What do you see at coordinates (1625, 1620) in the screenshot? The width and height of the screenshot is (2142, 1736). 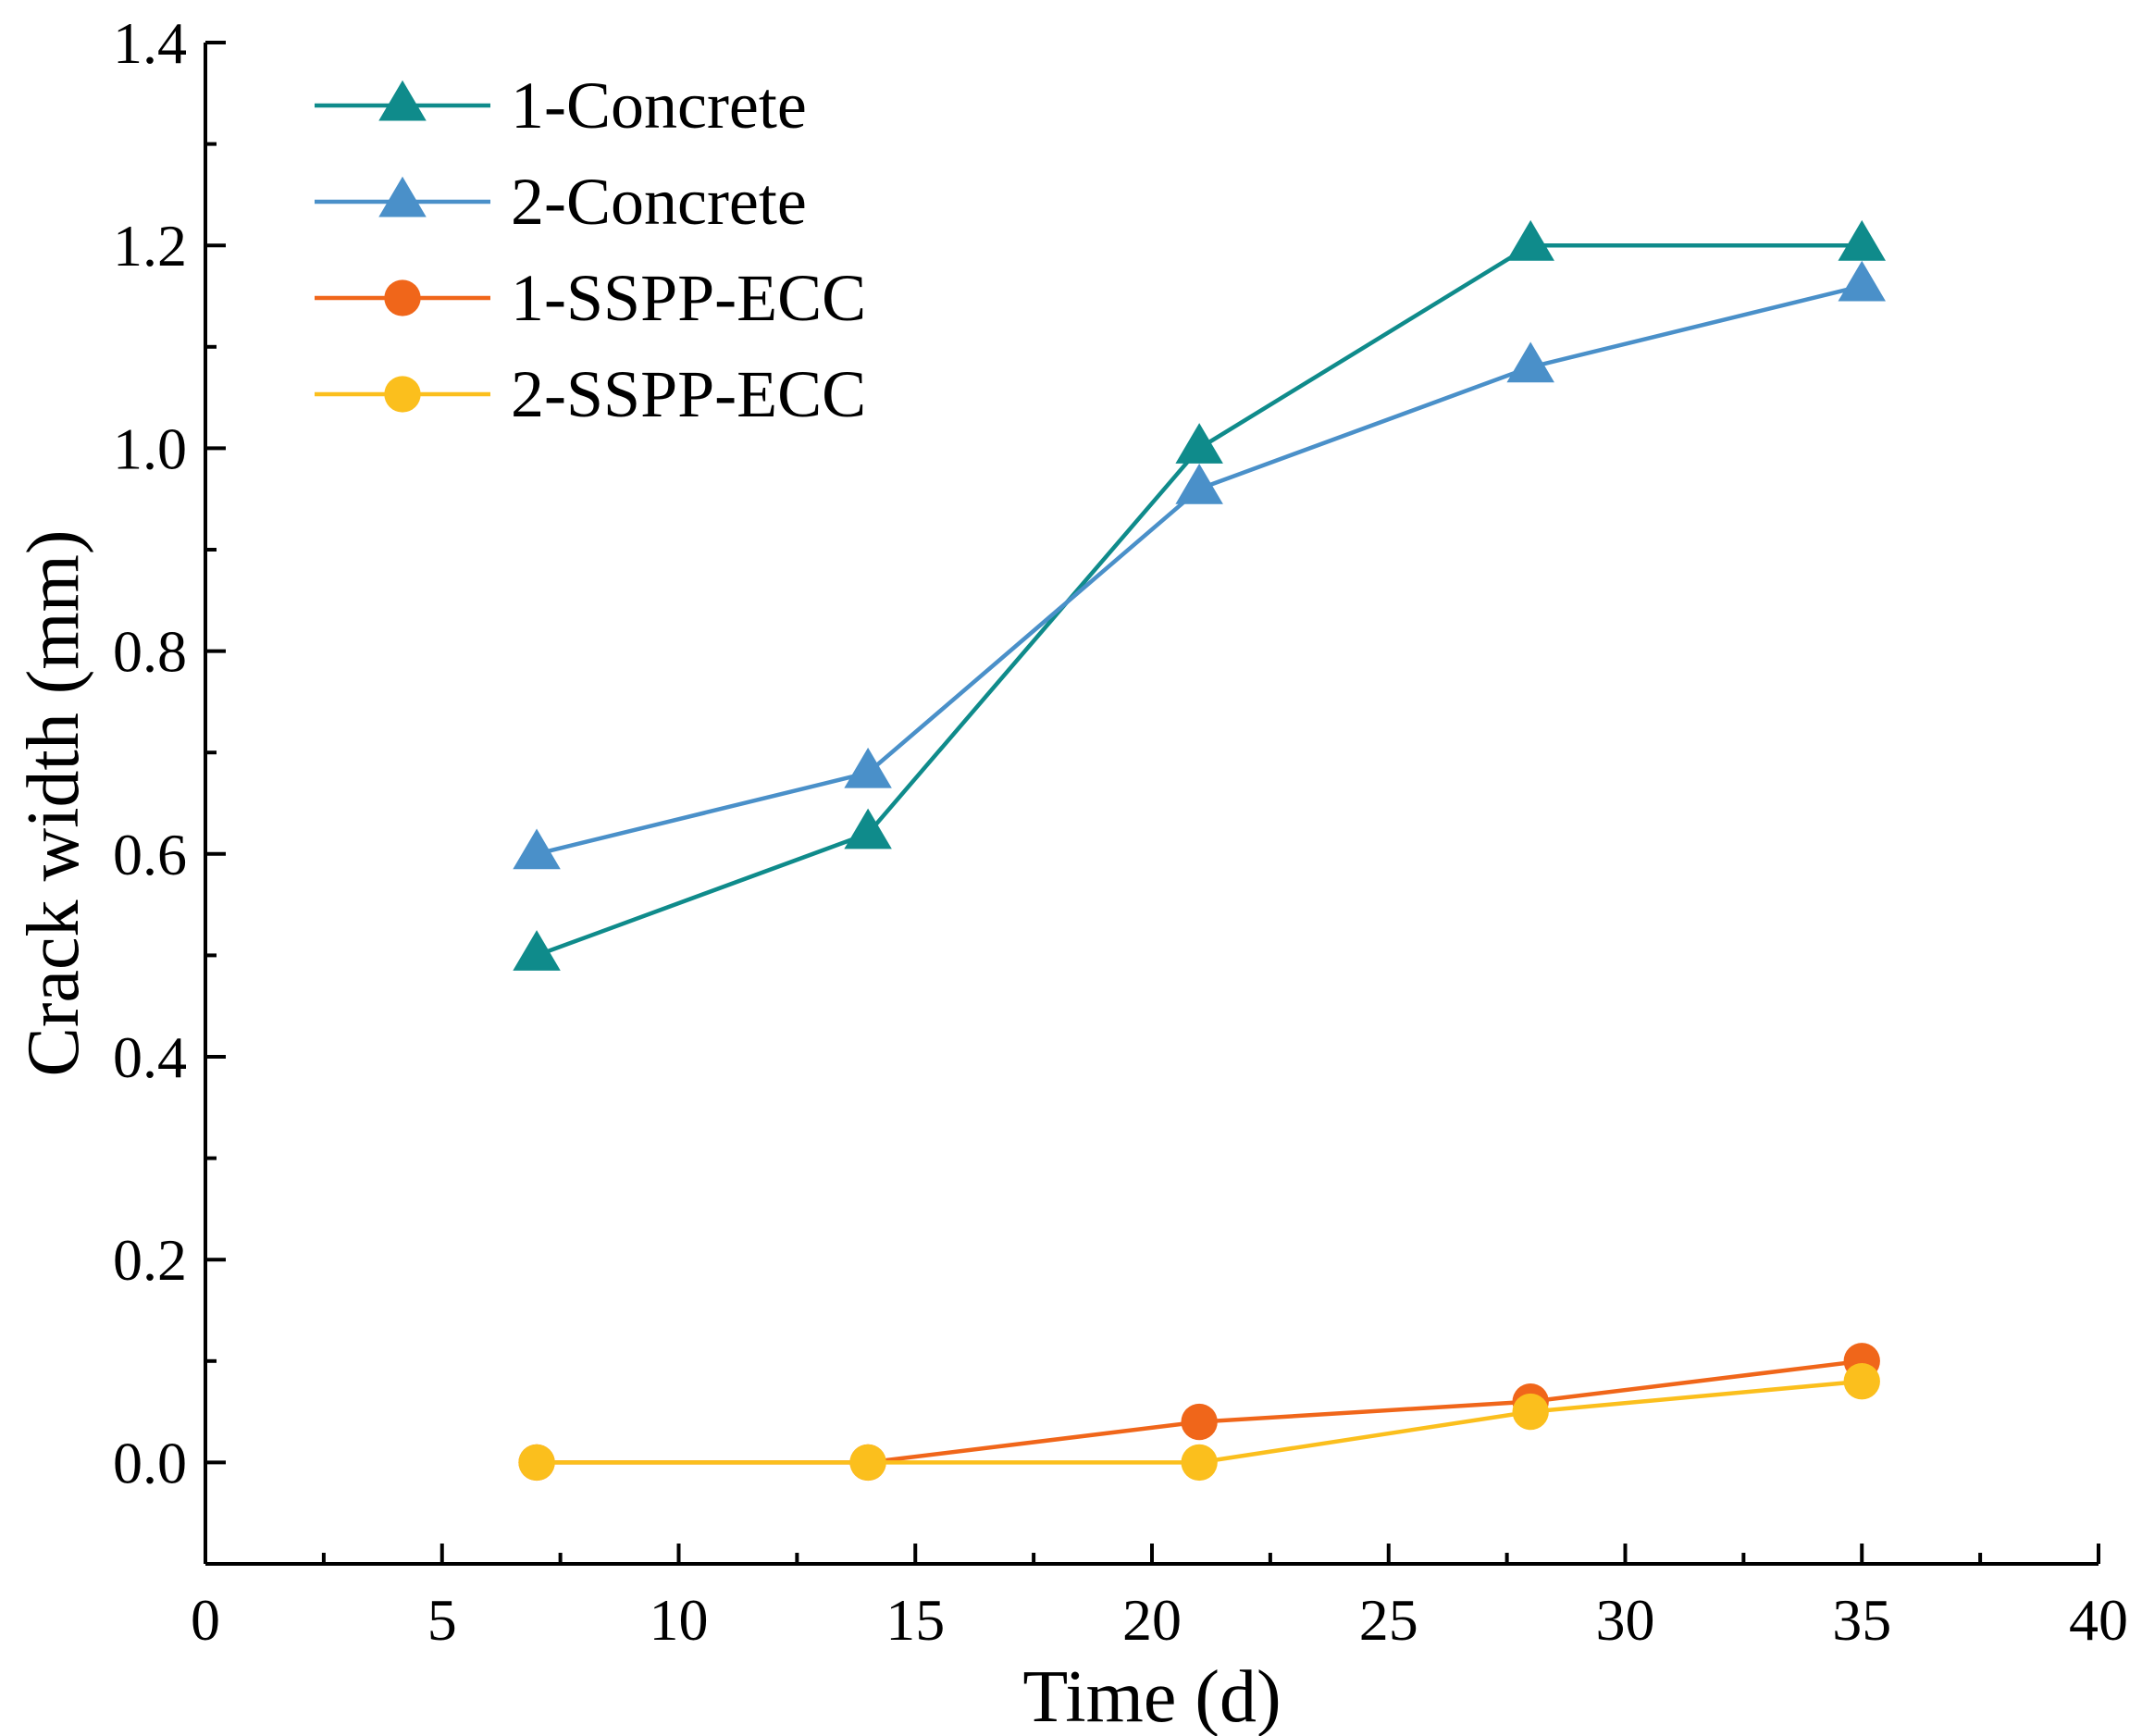 I see `x-tick-label: 30` at bounding box center [1625, 1620].